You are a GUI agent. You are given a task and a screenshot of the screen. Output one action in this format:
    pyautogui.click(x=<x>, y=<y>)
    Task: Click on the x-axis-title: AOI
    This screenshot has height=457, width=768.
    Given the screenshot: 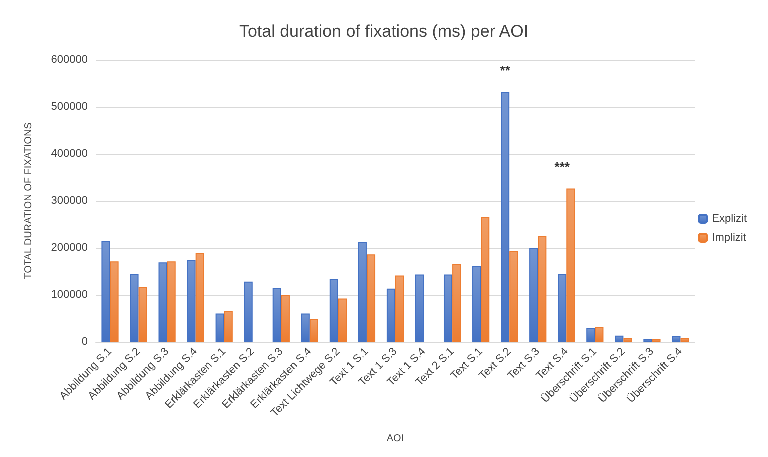 What is the action you would take?
    pyautogui.click(x=395, y=439)
    